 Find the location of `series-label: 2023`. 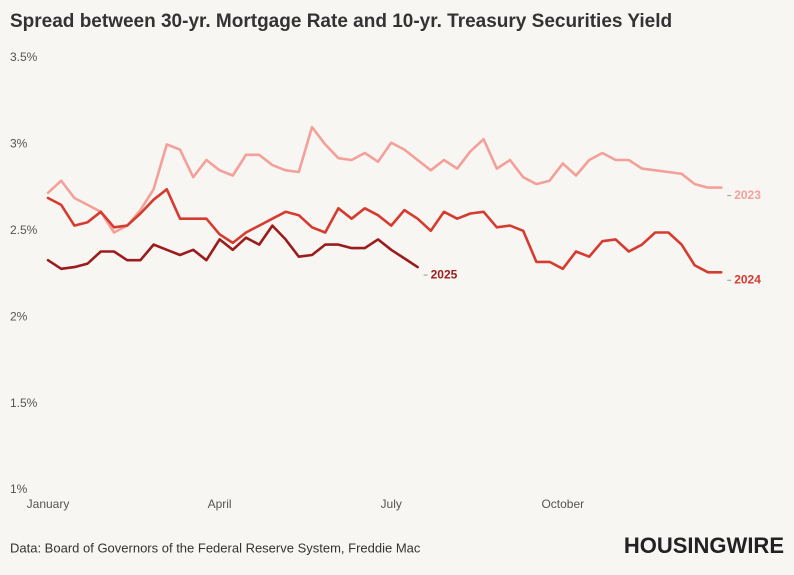

series-label: 2023 is located at coordinates (747, 195).